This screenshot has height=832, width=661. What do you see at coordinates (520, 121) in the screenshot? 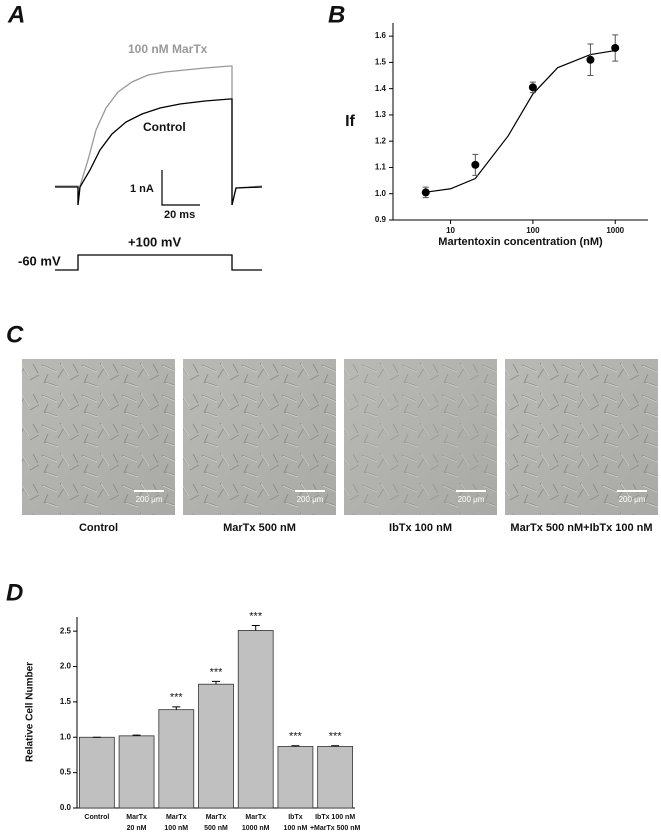
I see `fit-line` at bounding box center [520, 121].